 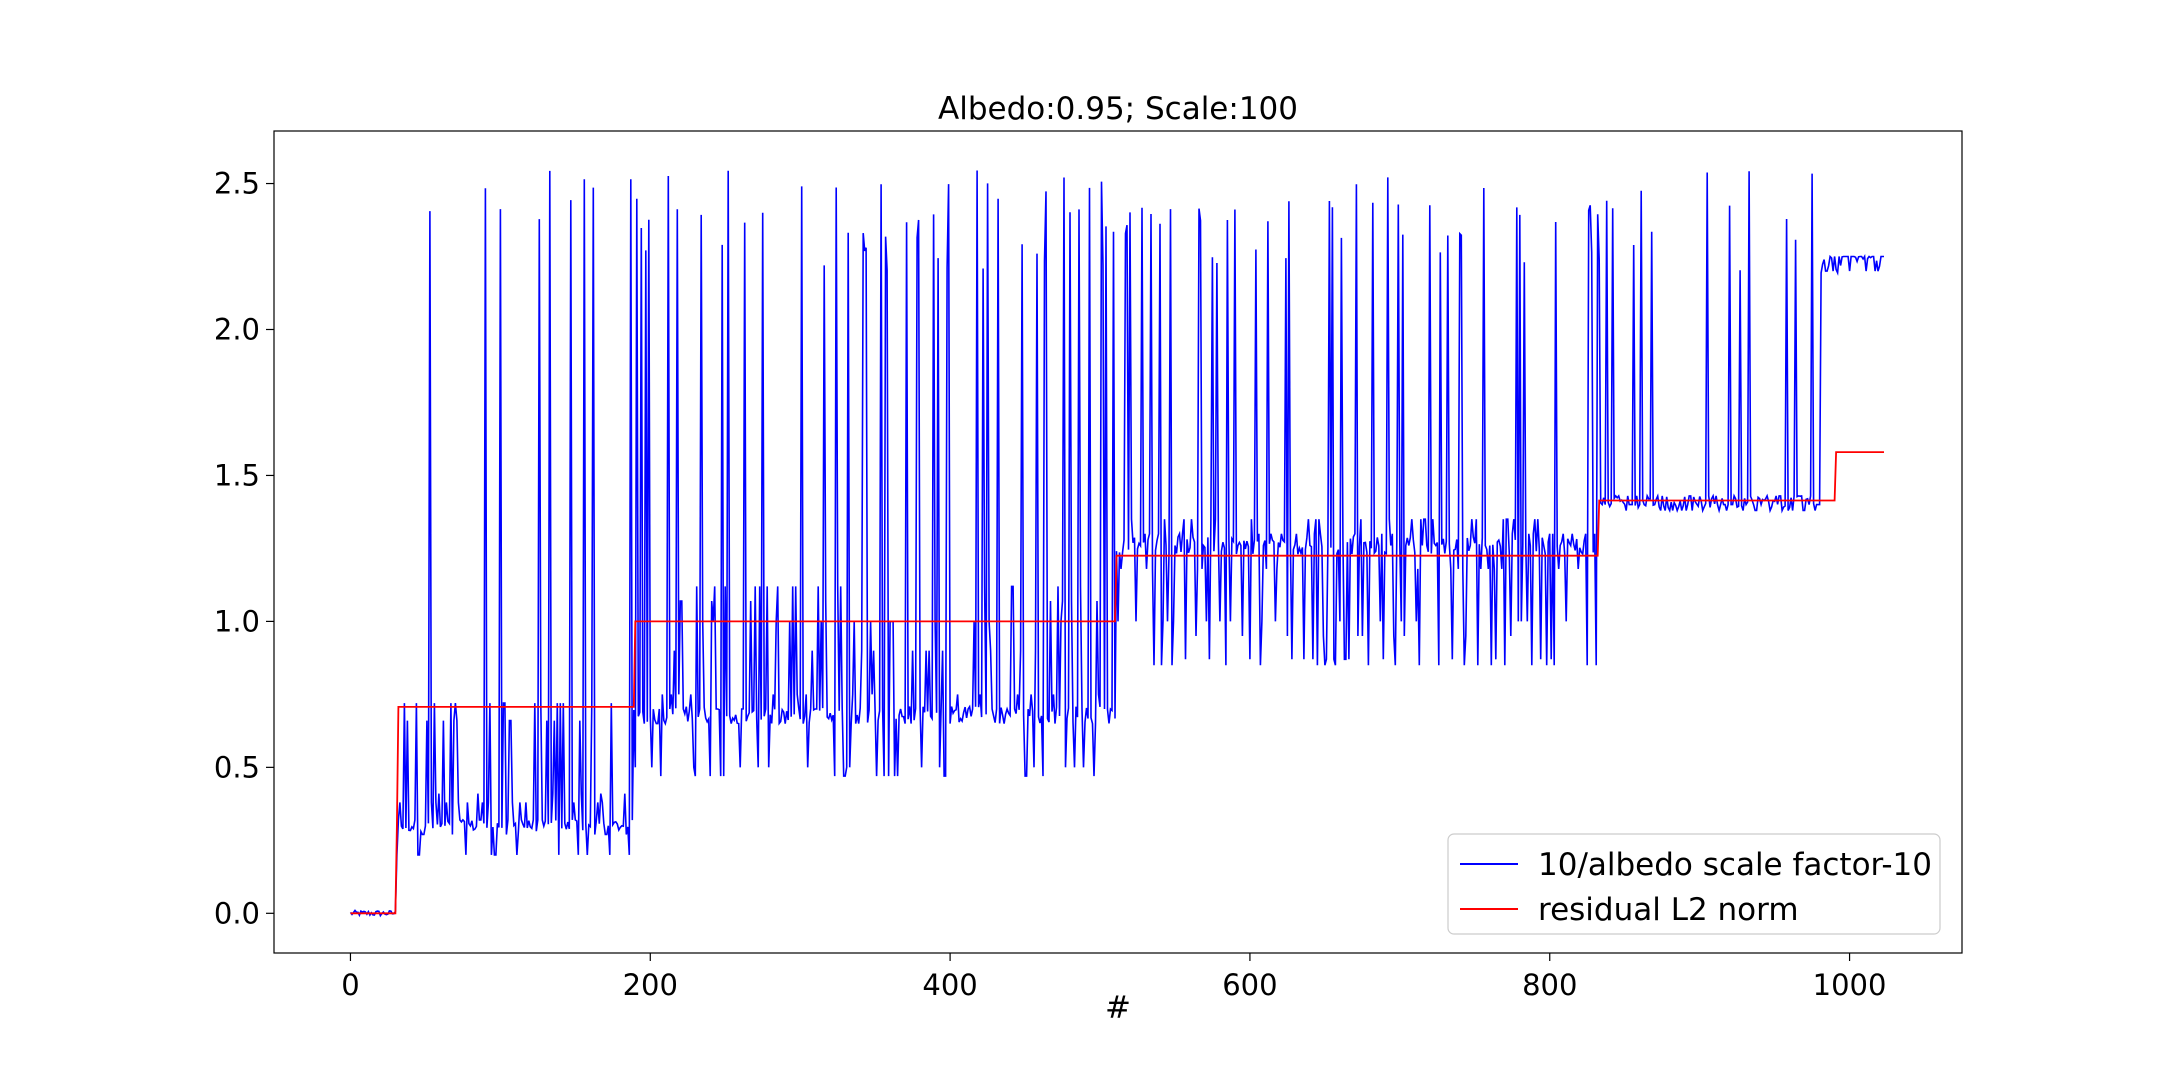 What do you see at coordinates (350, 985) in the screenshot?
I see `x-tick-label: 0` at bounding box center [350, 985].